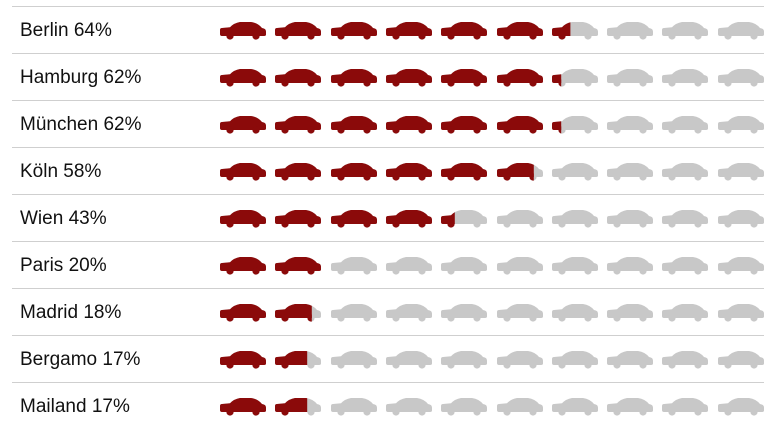 The height and width of the screenshot is (430, 764). I want to click on pictogram-row: Berlin 64%, so click(388, 30).